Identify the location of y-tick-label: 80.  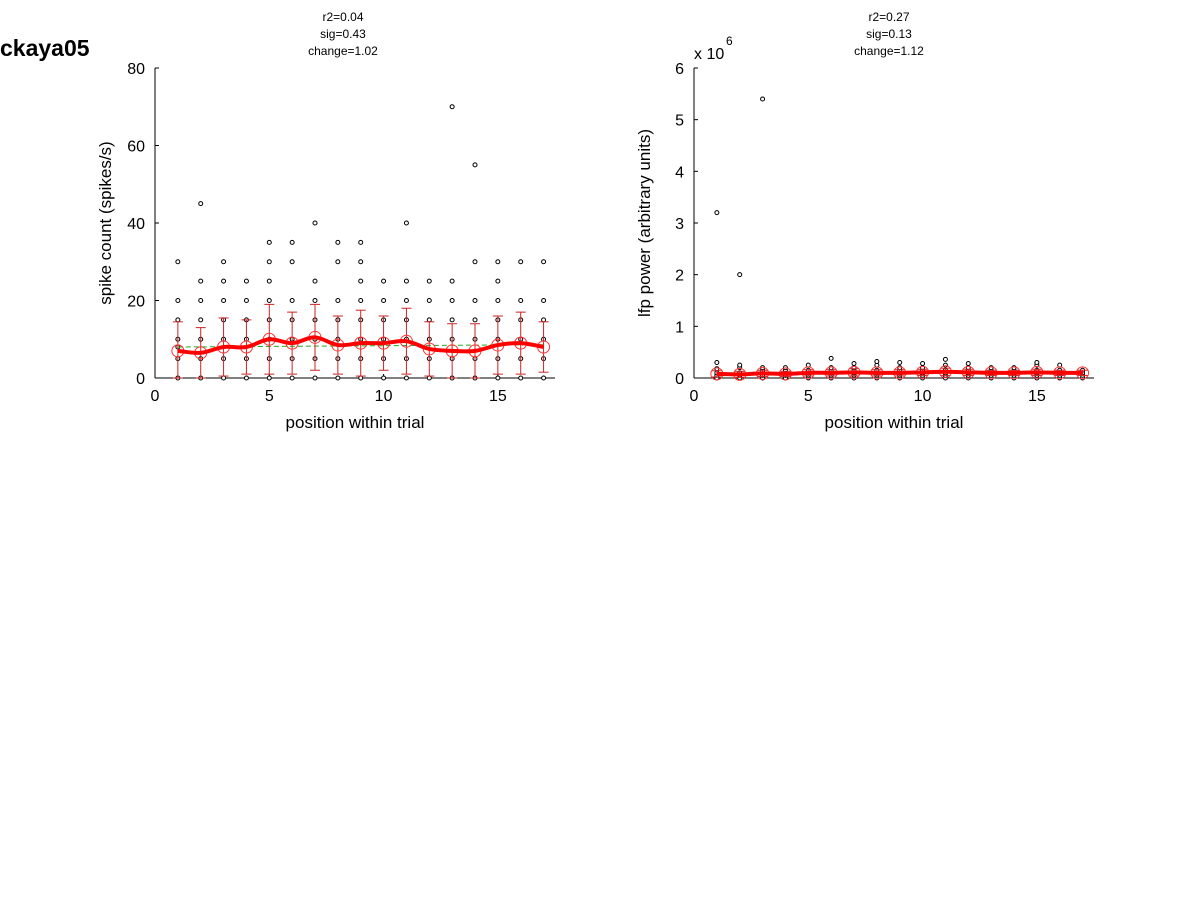
(136, 69).